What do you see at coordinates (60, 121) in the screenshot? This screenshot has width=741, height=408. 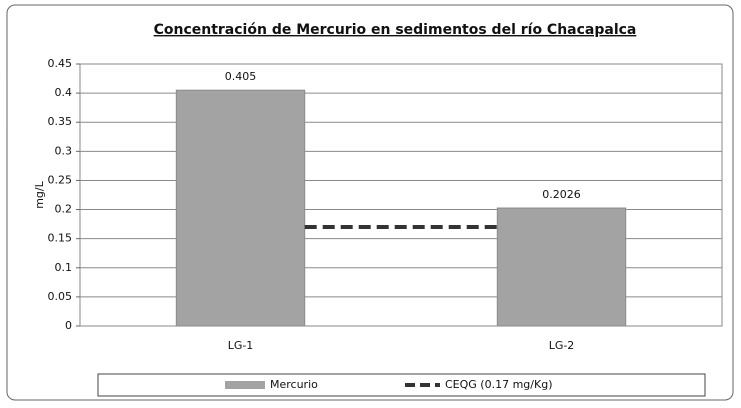 I see `y-tick-label: 0.35` at bounding box center [60, 121].